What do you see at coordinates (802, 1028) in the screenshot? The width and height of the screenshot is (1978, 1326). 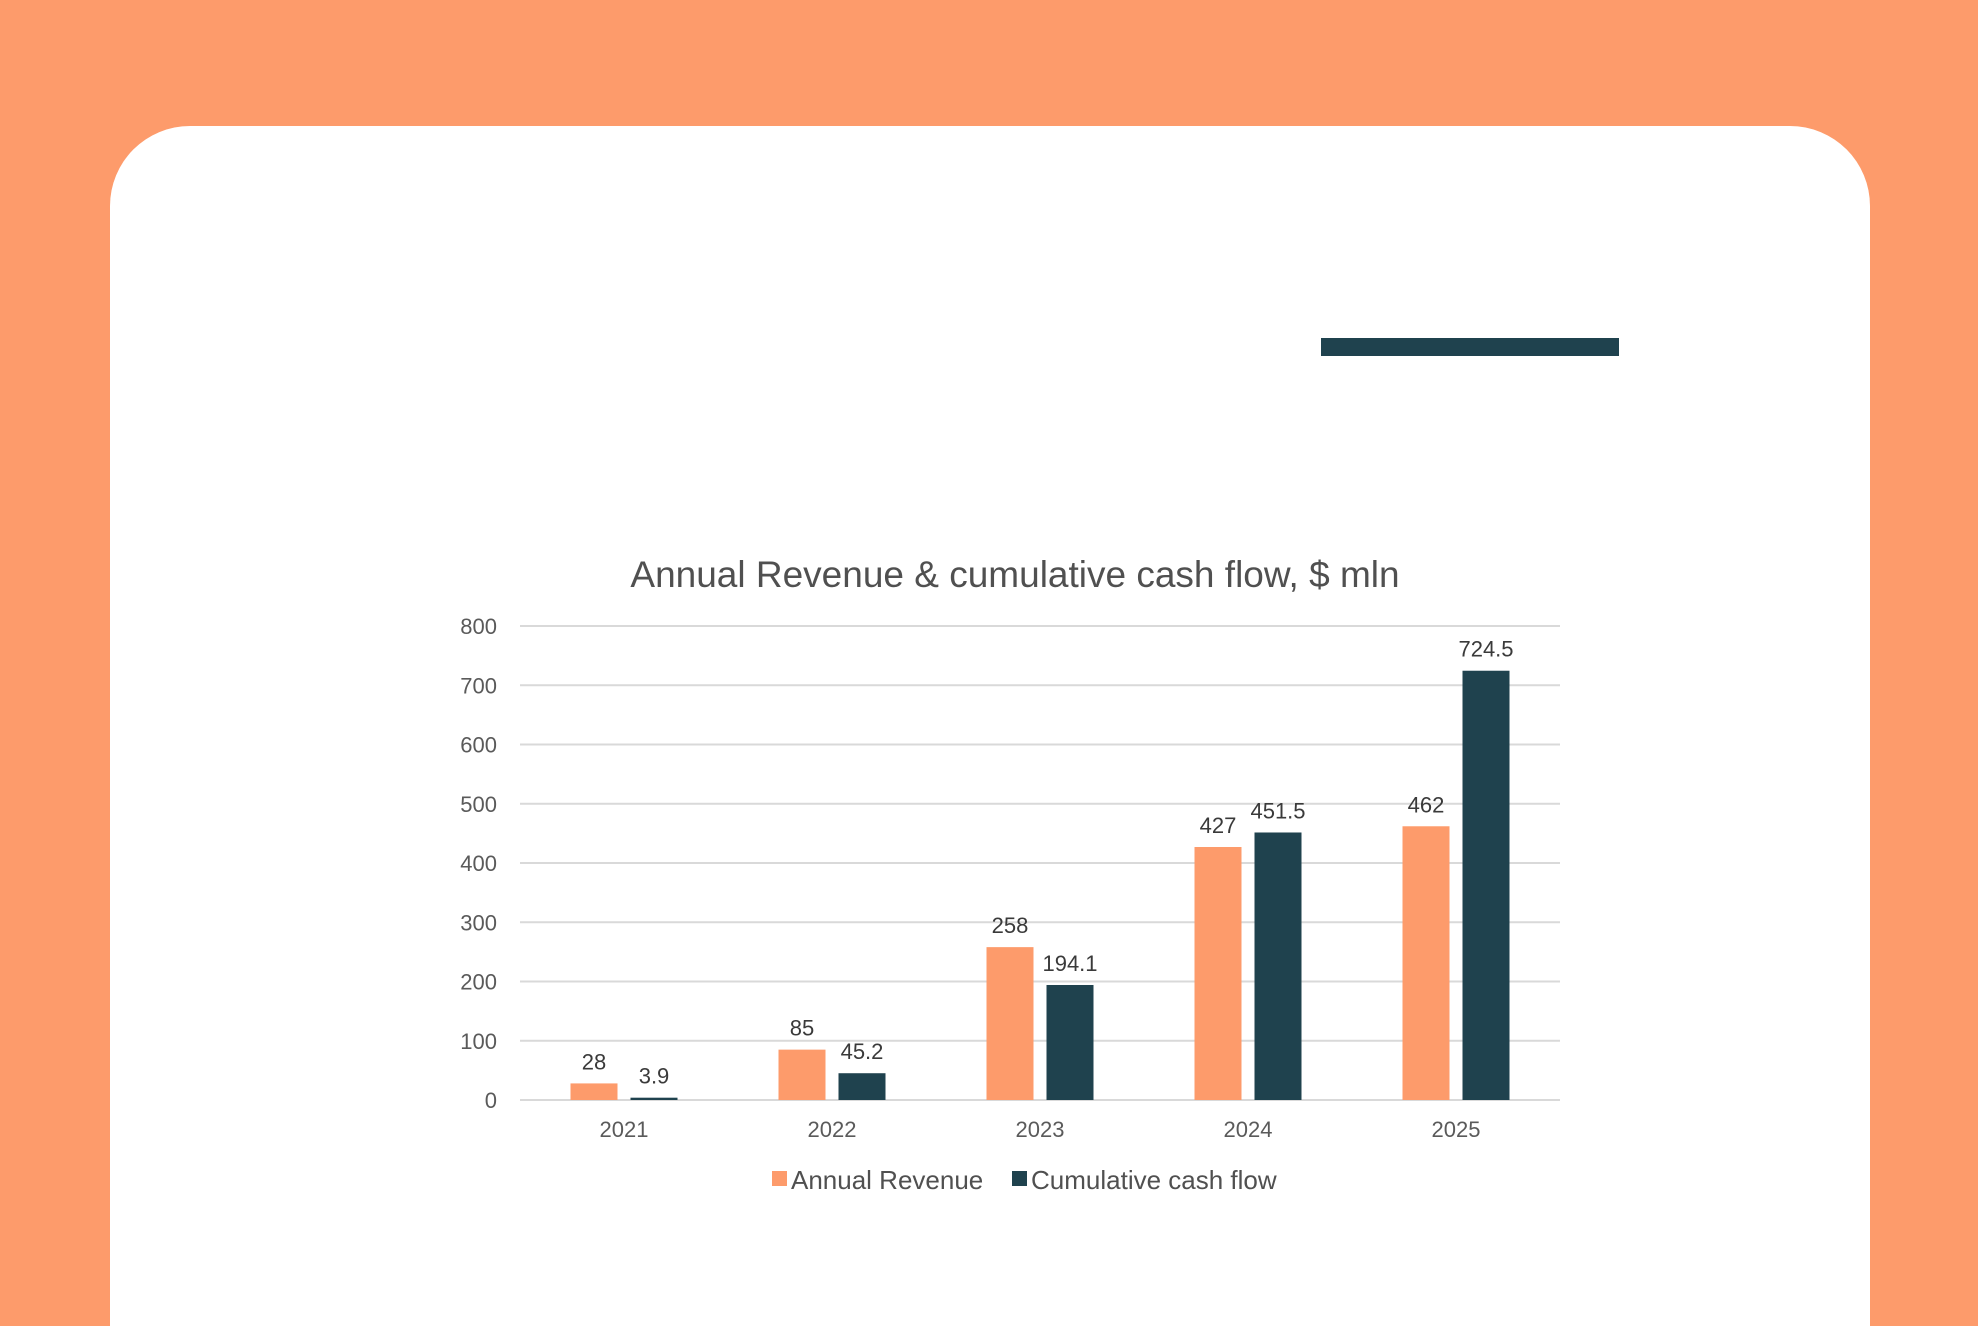 I see `data-label: 85` at bounding box center [802, 1028].